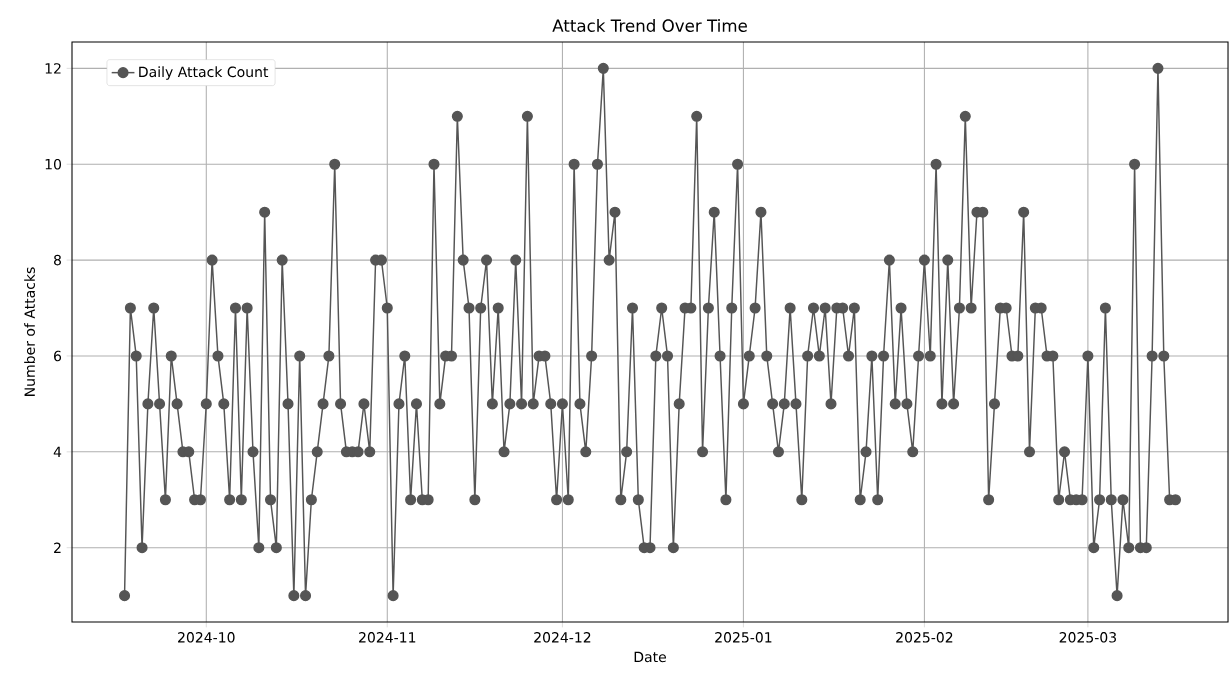  What do you see at coordinates (1087, 637) in the screenshot?
I see `x-tick-label: 2025-03` at bounding box center [1087, 637].